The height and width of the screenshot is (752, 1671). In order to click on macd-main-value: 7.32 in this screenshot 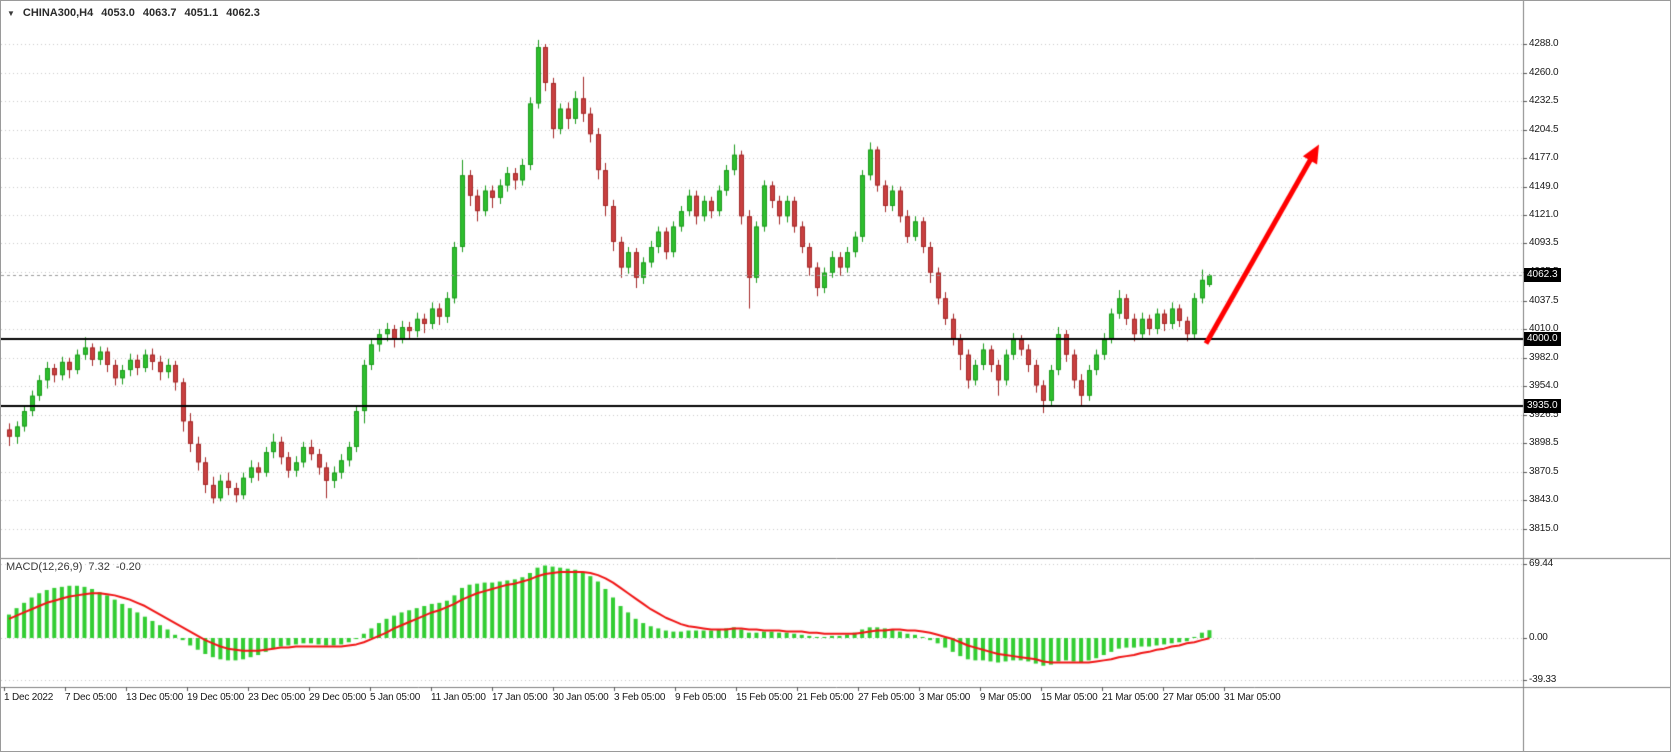, I will do `click(99, 567)`.